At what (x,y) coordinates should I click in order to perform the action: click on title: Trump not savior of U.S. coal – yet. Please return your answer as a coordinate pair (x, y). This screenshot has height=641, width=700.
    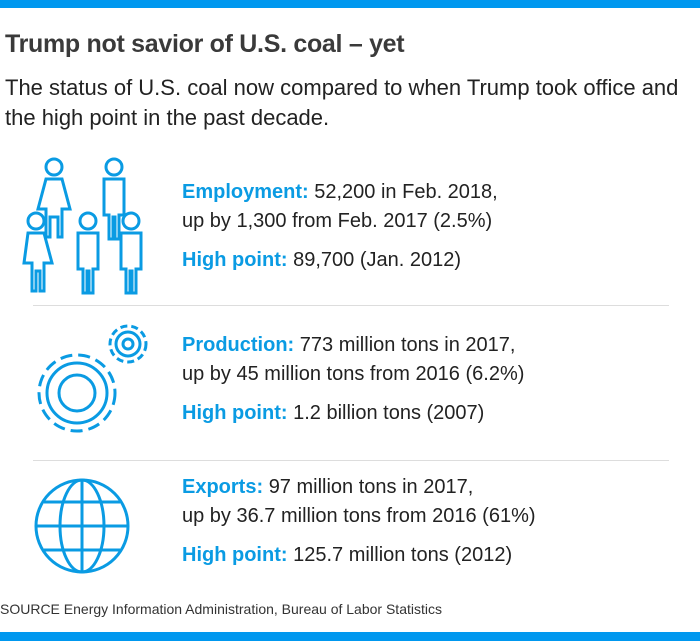
    Looking at the image, I should click on (205, 44).